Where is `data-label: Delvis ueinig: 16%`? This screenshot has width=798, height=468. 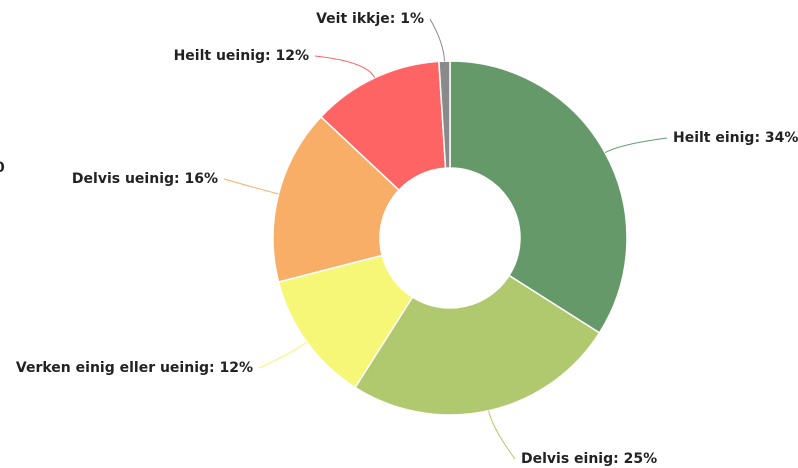 data-label: Delvis ueinig: 16% is located at coordinates (145, 179).